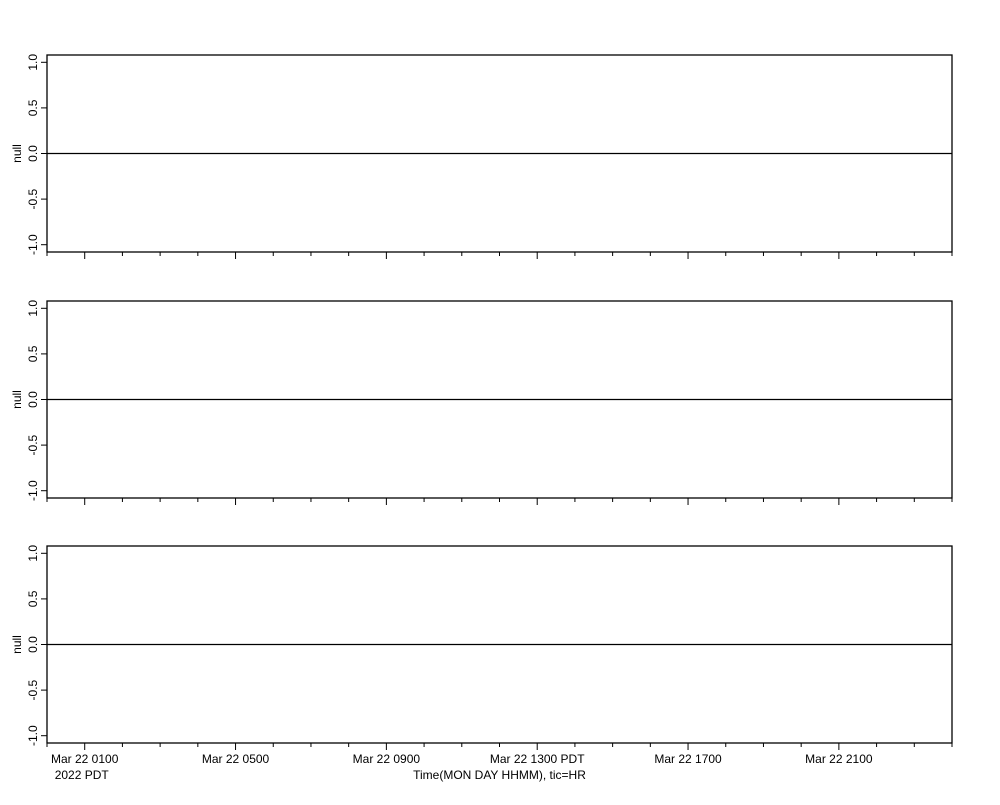  Describe the element at coordinates (537, 759) in the screenshot. I see `x-tick-label: Mar 22 1300 PDT` at that location.